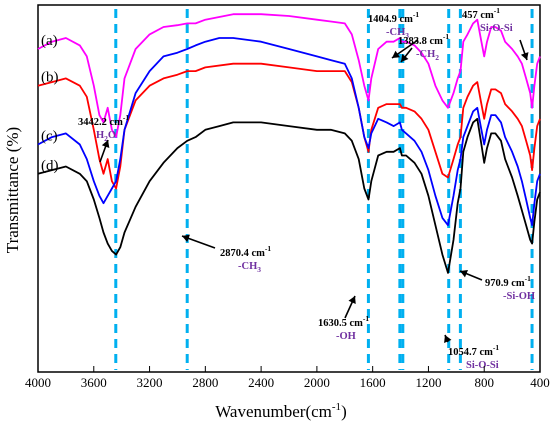 The height and width of the screenshot is (426, 550). Describe the element at coordinates (205, 382) in the screenshot. I see `x-tick-label: 2800` at that location.